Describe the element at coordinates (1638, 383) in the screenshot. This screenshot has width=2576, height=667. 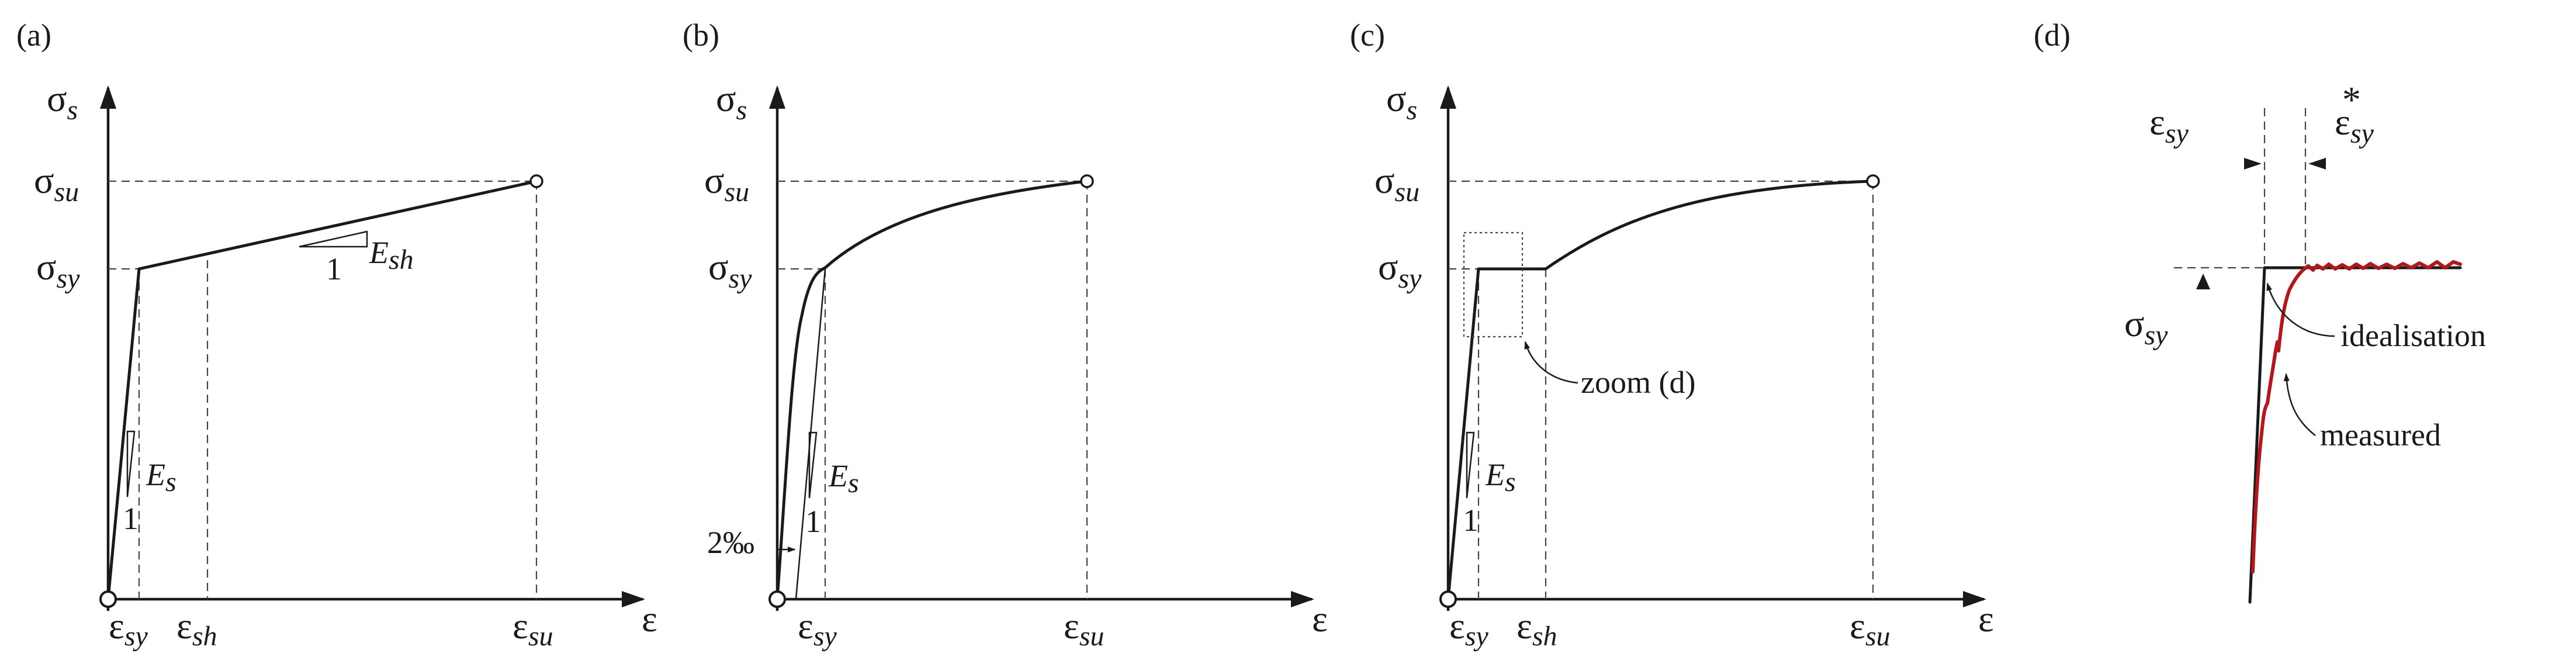
I see `panel-c-zoom-label: zoom (d)` at that location.